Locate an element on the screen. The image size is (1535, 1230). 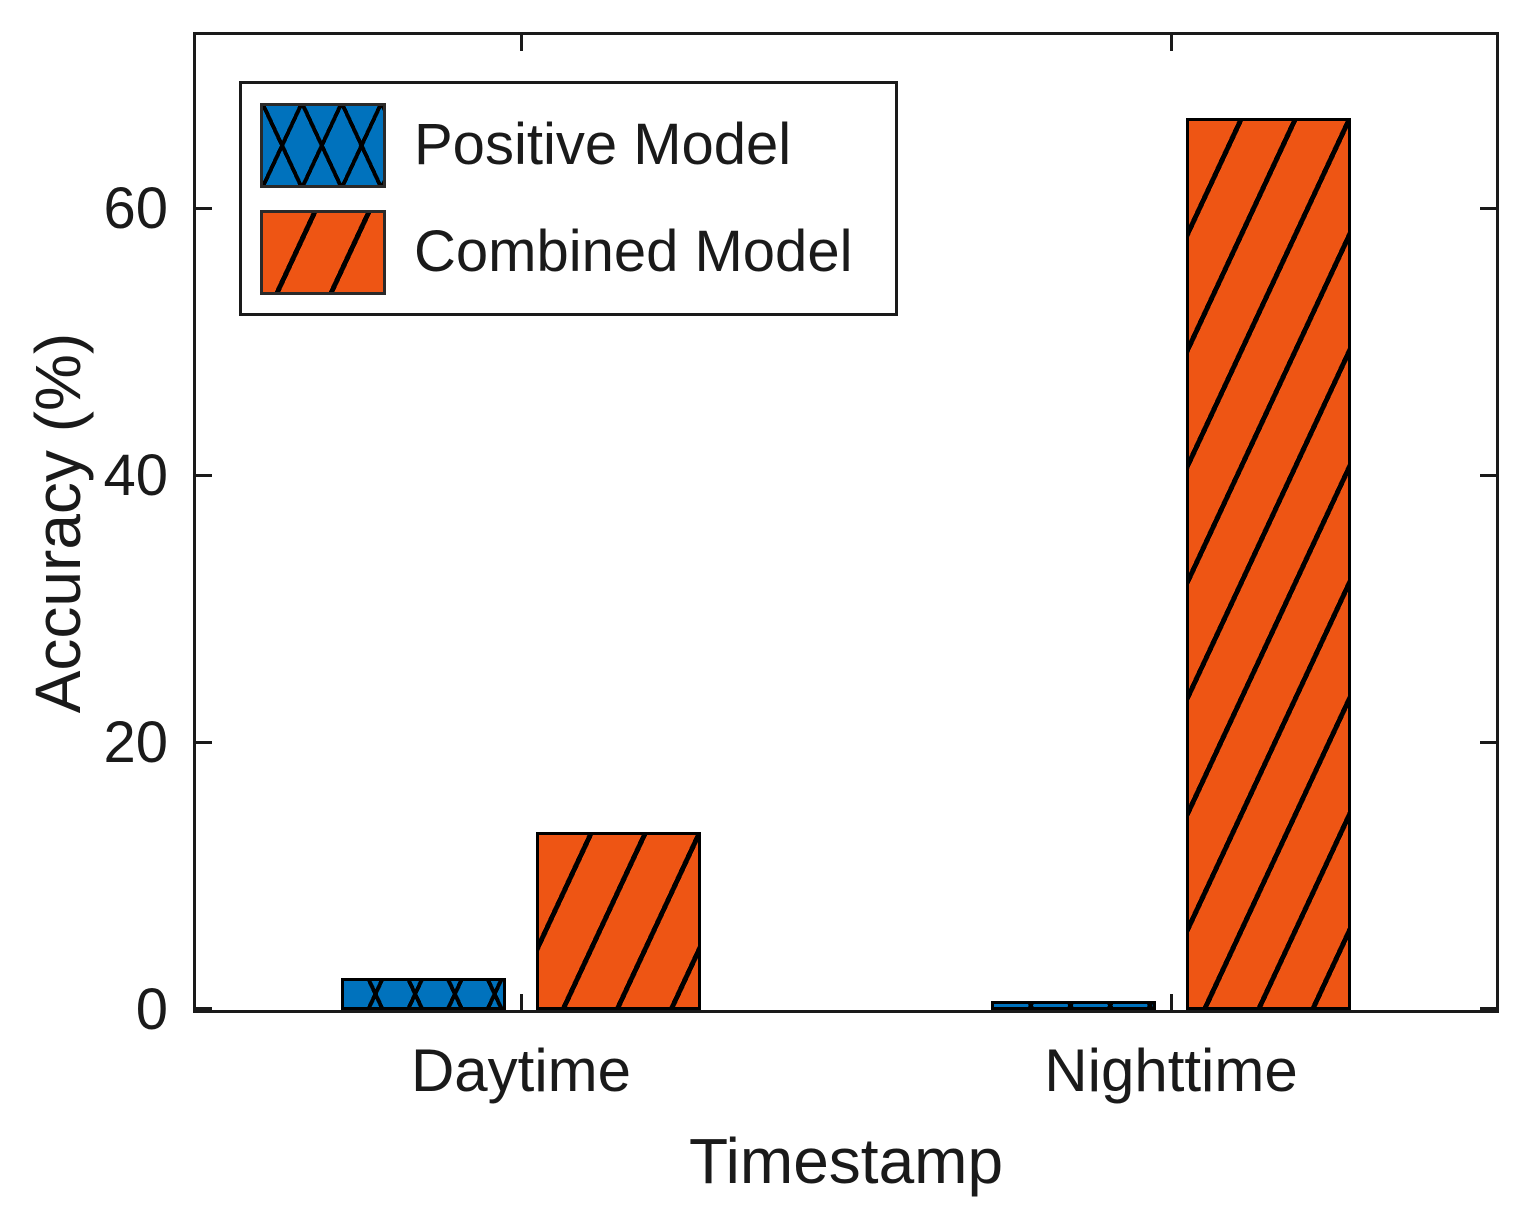
legend-box: Positive Model Combined Model is located at coordinates (568, 198).